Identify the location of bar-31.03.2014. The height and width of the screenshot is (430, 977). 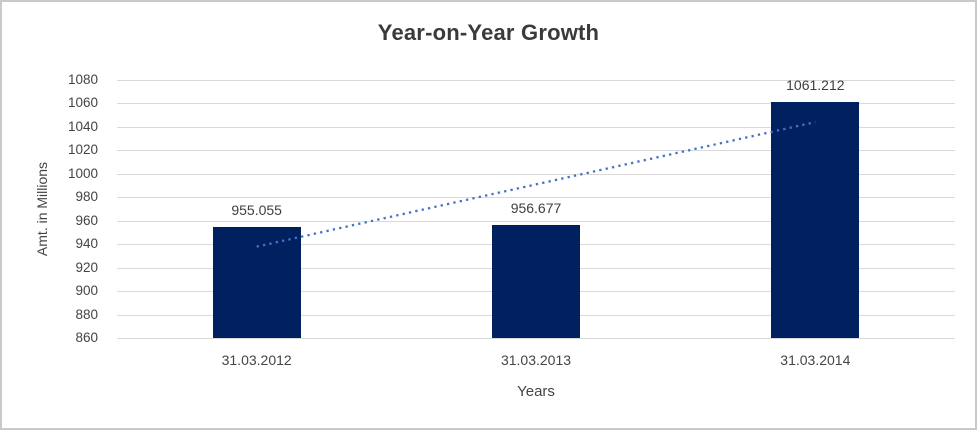
(815, 220).